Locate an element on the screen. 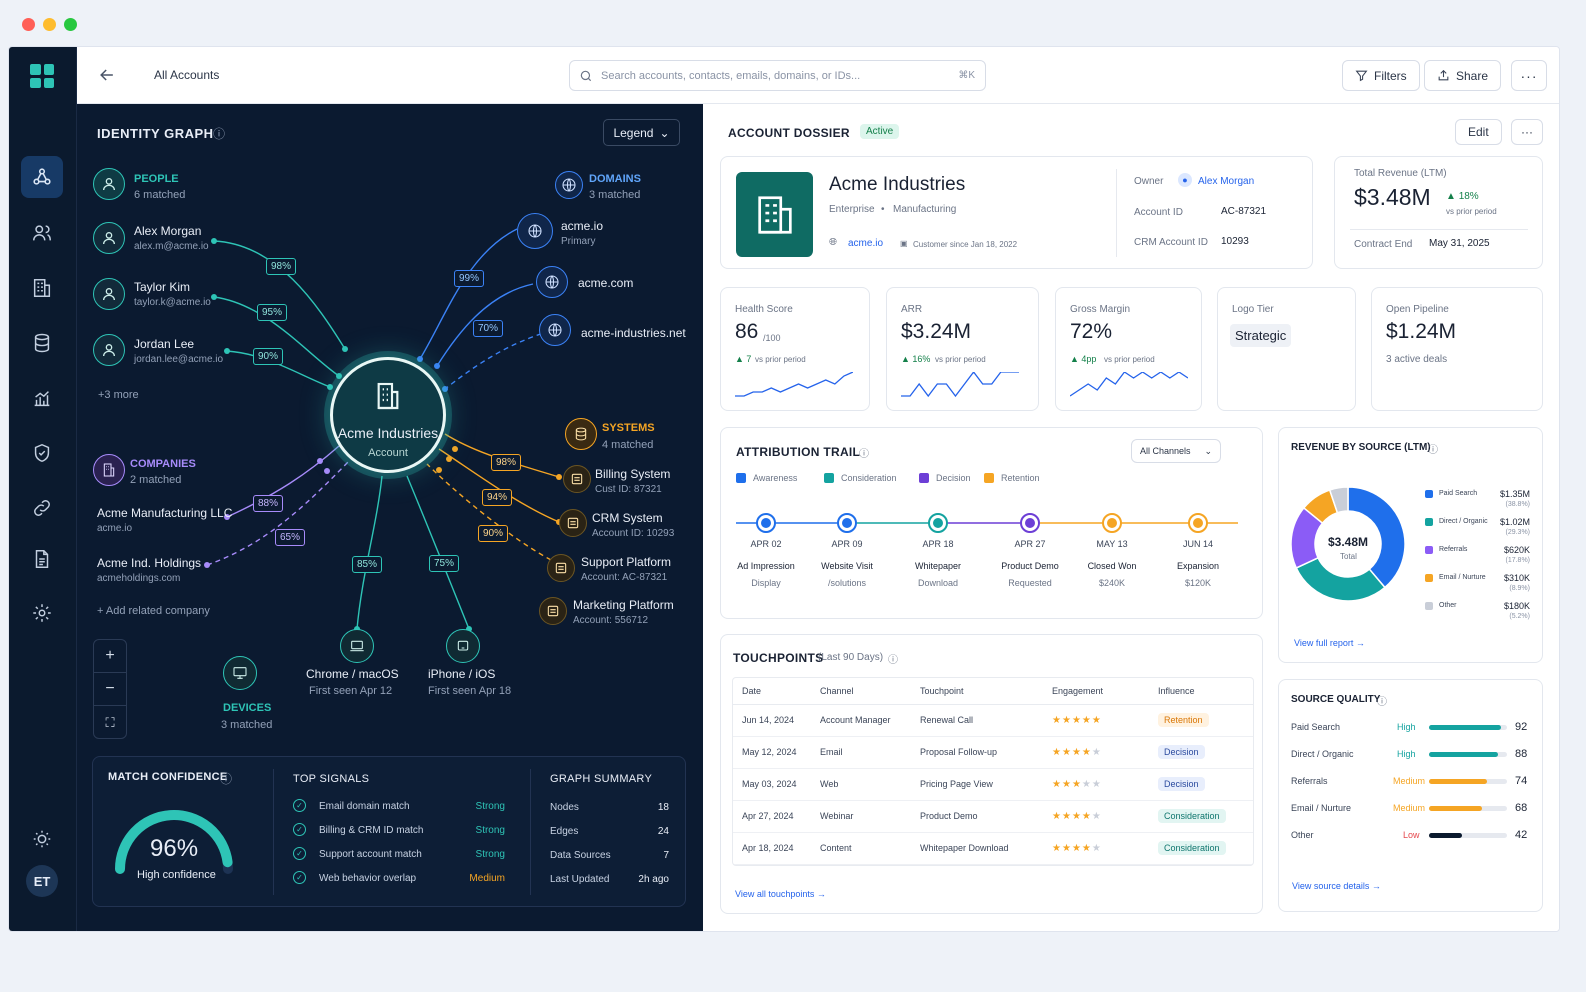 The width and height of the screenshot is (1586, 992). touch-date: May 03, 2024 is located at coordinates (772, 784).